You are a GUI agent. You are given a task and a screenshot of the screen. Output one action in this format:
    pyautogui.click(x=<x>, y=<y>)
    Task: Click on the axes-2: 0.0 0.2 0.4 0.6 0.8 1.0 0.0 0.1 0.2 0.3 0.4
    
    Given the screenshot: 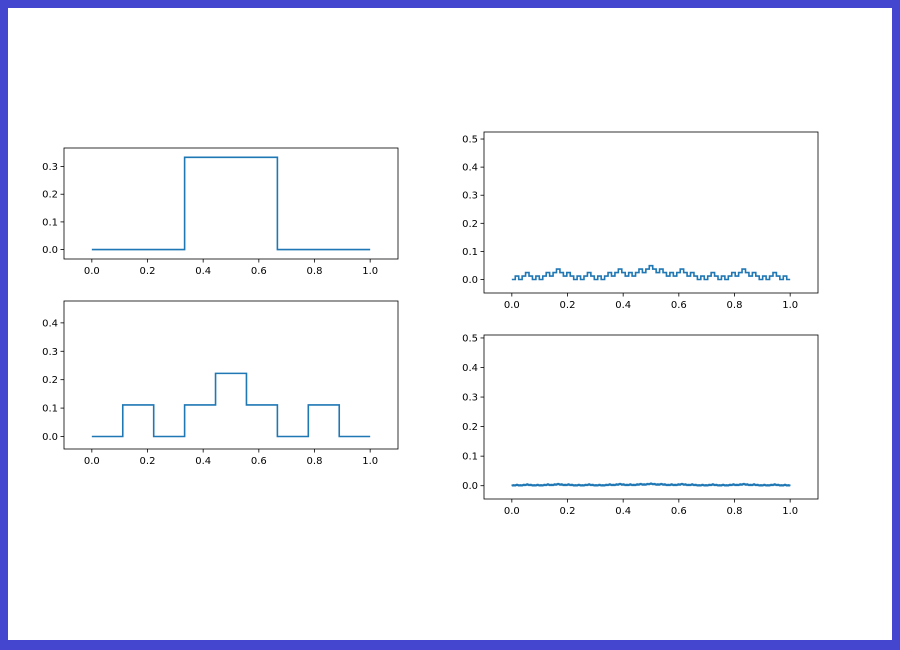 What is the action you would take?
    pyautogui.click(x=220, y=383)
    